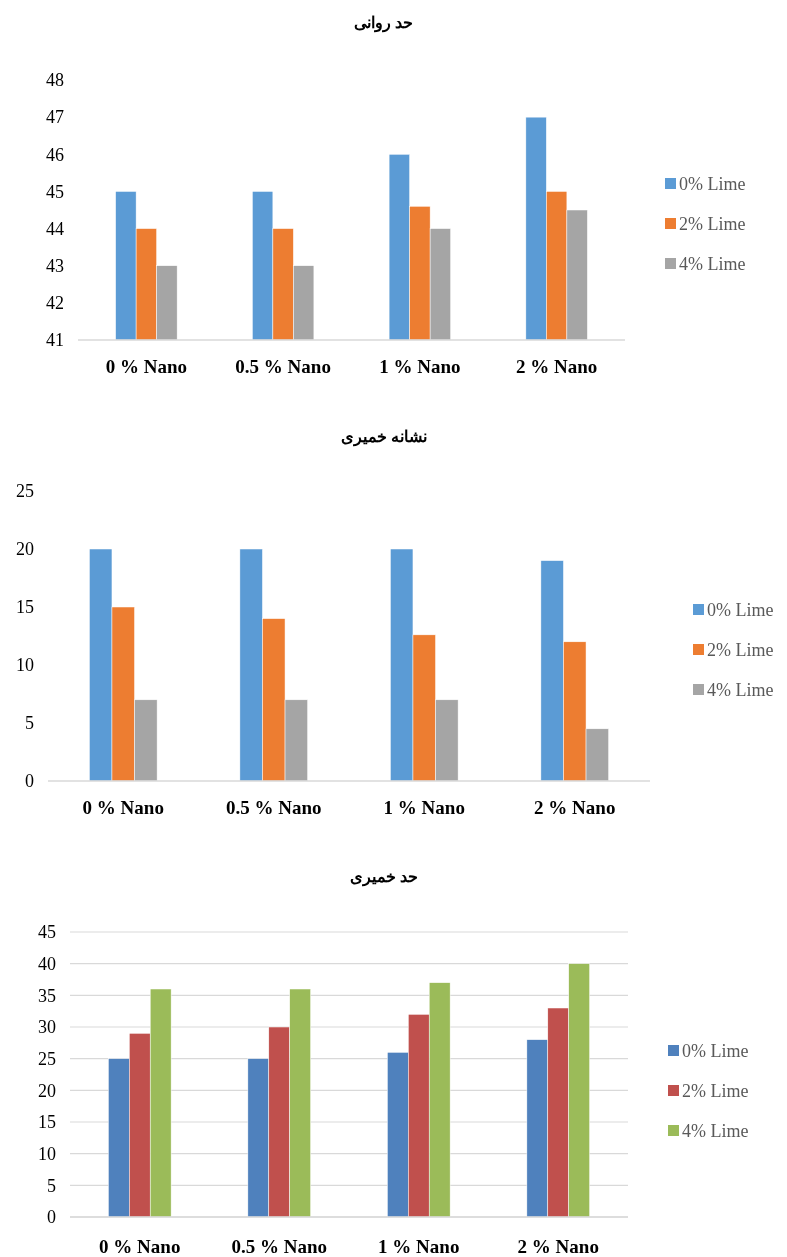 This screenshot has width=787, height=1257. I want to click on y-tick-label: 43, so click(55, 266).